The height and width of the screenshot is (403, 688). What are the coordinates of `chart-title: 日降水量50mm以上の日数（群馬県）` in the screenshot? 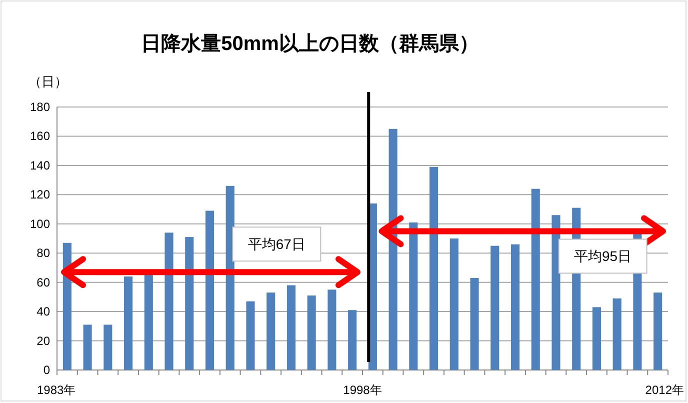 It's located at (310, 44).